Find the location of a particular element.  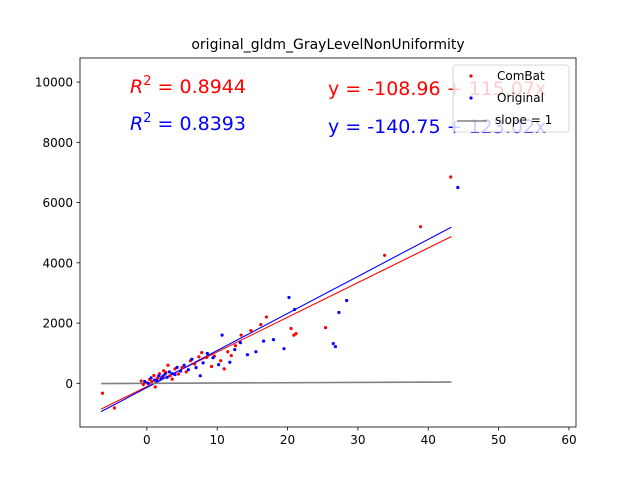

annotation-r2-combat: R2 = 0.8944 is located at coordinates (188, 86).